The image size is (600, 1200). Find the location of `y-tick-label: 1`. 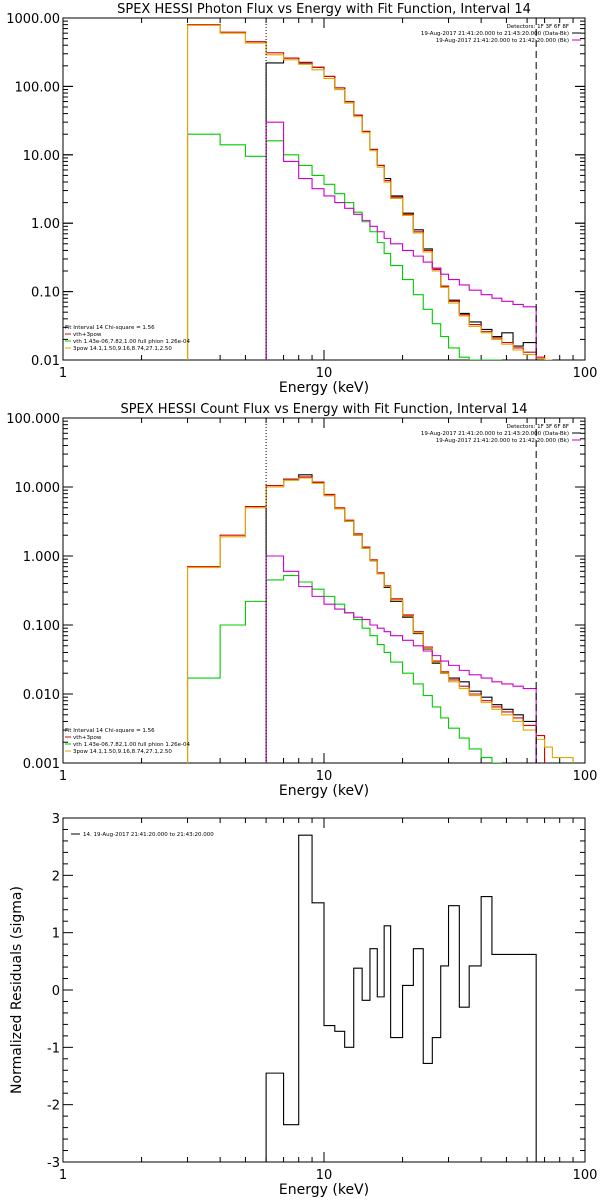

y-tick-label: 1 is located at coordinates (56, 934).